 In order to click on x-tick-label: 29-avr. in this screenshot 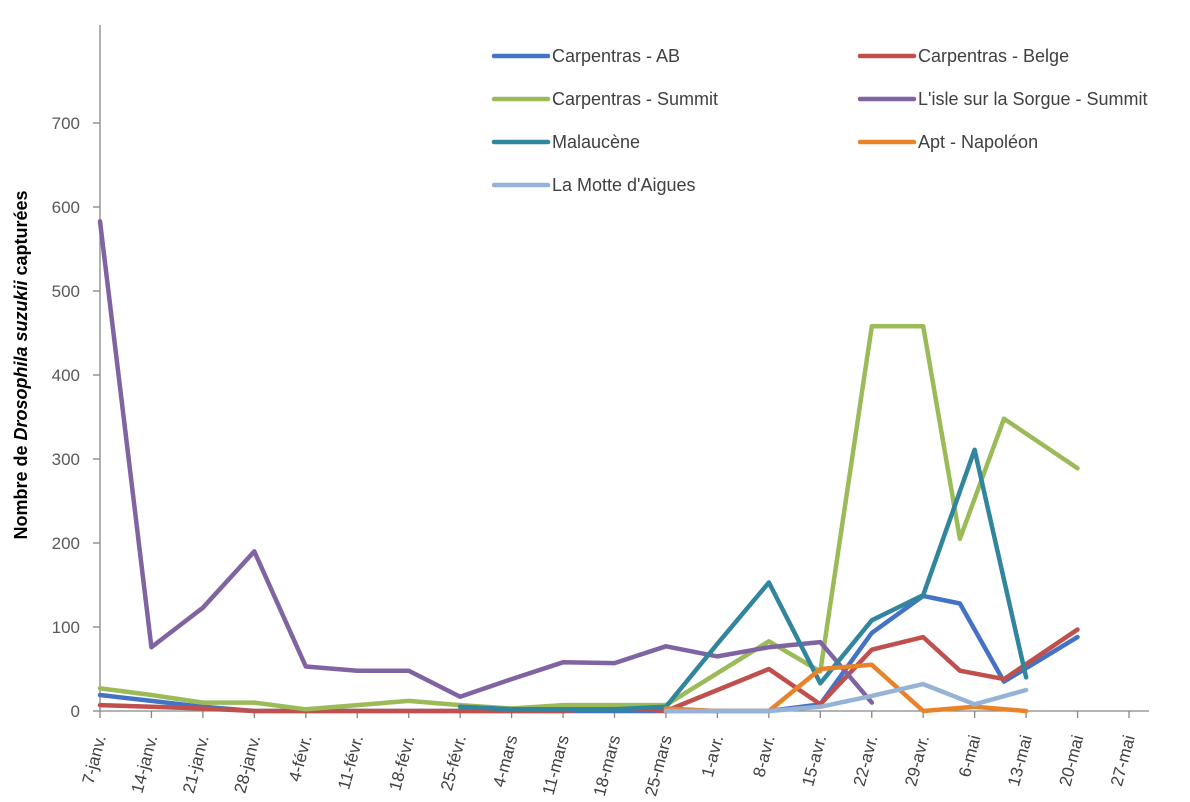, I will do `click(917, 760)`.